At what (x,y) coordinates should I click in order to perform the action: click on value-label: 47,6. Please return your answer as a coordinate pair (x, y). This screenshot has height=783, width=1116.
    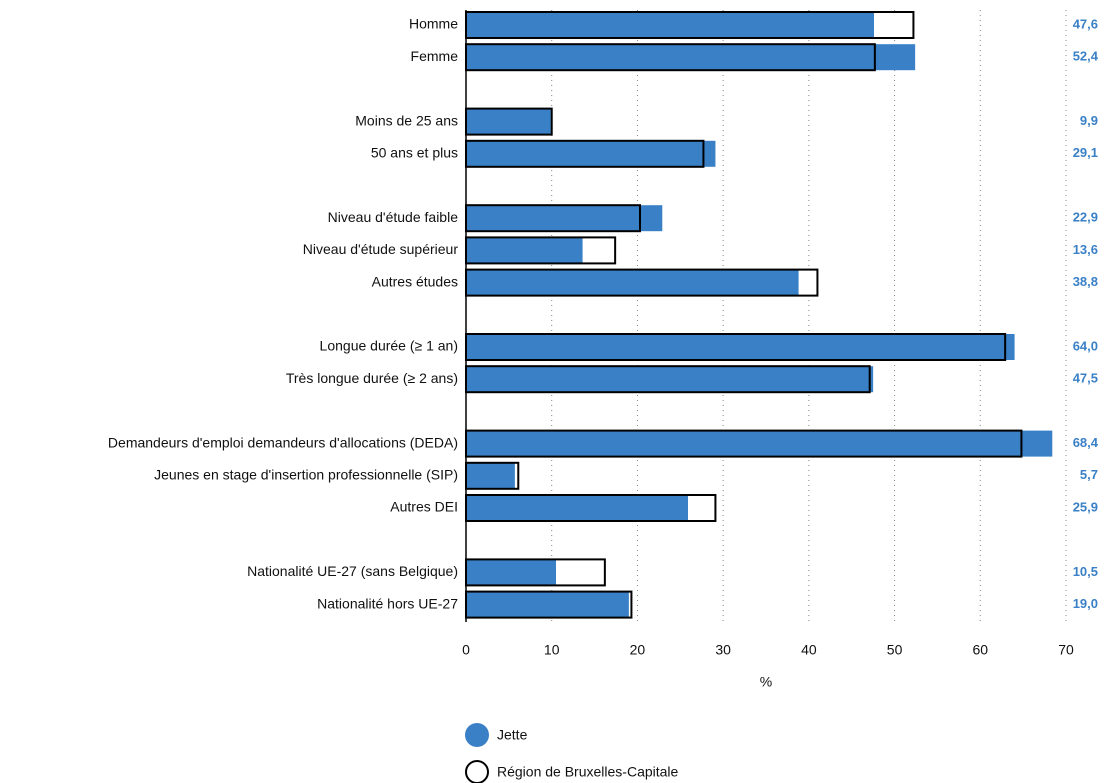
    Looking at the image, I should click on (1085, 23).